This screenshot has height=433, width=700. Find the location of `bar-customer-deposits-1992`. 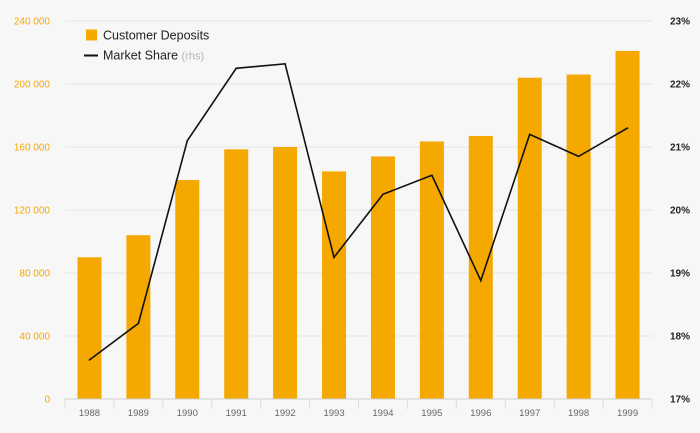

bar-customer-deposits-1992 is located at coordinates (285, 273).